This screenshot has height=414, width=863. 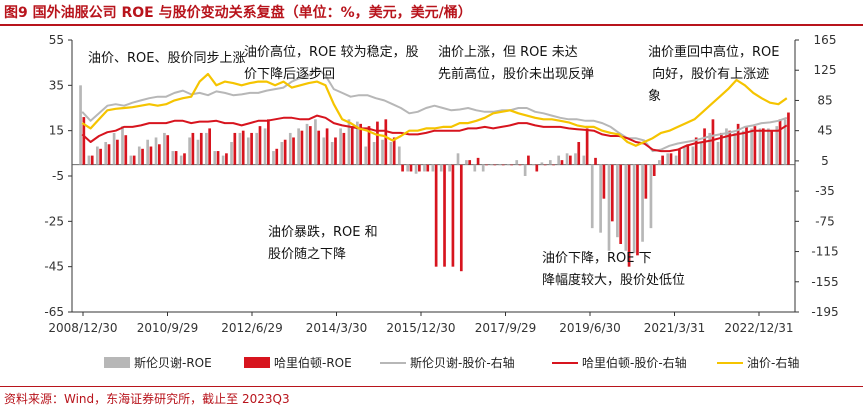 What do you see at coordinates (82, 328) in the screenshot?
I see `x-tick-label: 2008/12/30` at bounding box center [82, 328].